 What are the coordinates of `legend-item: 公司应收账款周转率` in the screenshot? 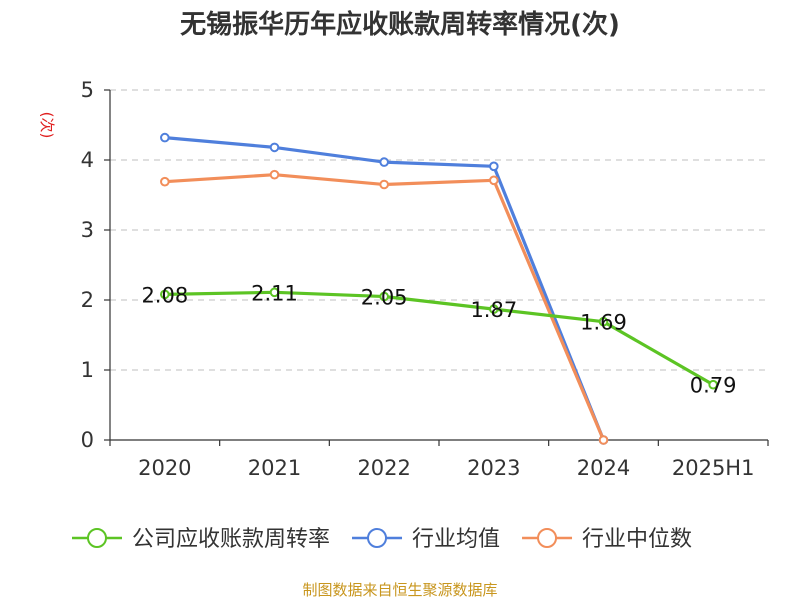 It's located at (201, 539).